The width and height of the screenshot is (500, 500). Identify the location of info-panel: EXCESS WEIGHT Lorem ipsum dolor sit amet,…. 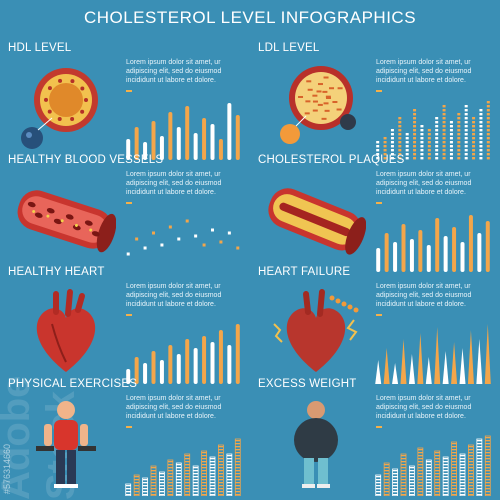
(378, 437).